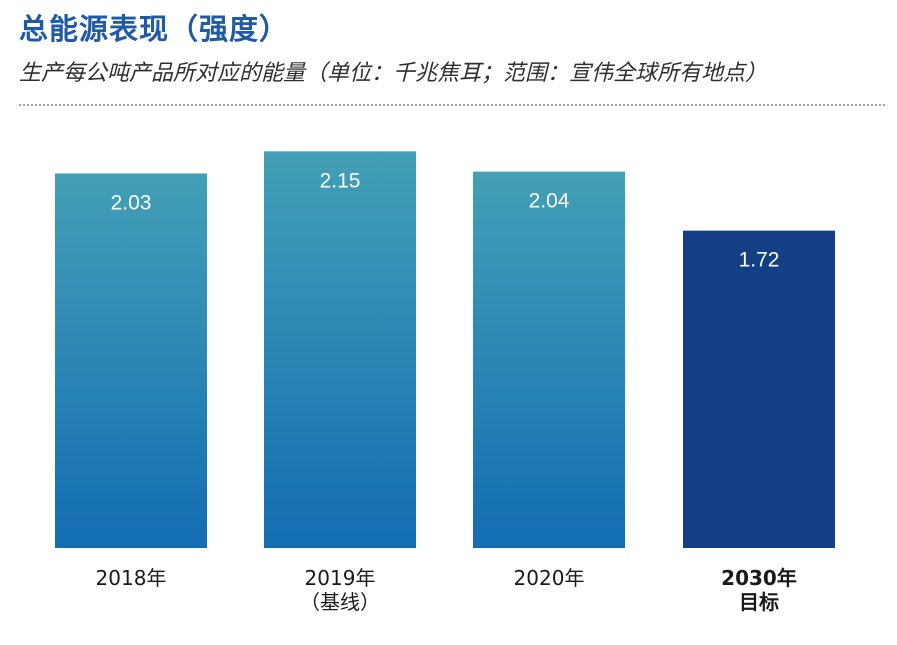  I want to click on bar-value-label: 2.04, so click(549, 201).